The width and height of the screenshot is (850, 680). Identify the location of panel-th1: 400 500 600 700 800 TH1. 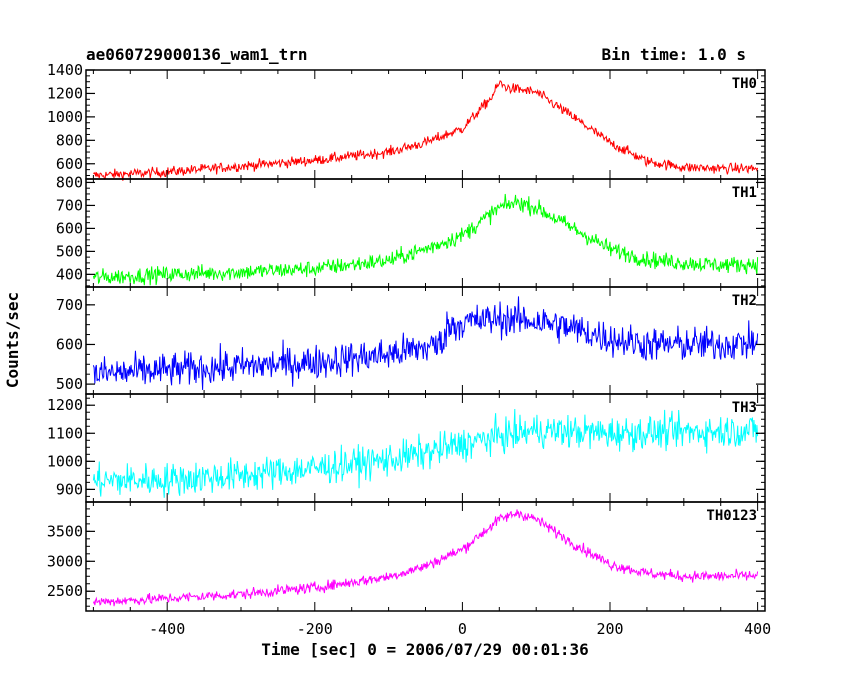
(411, 230).